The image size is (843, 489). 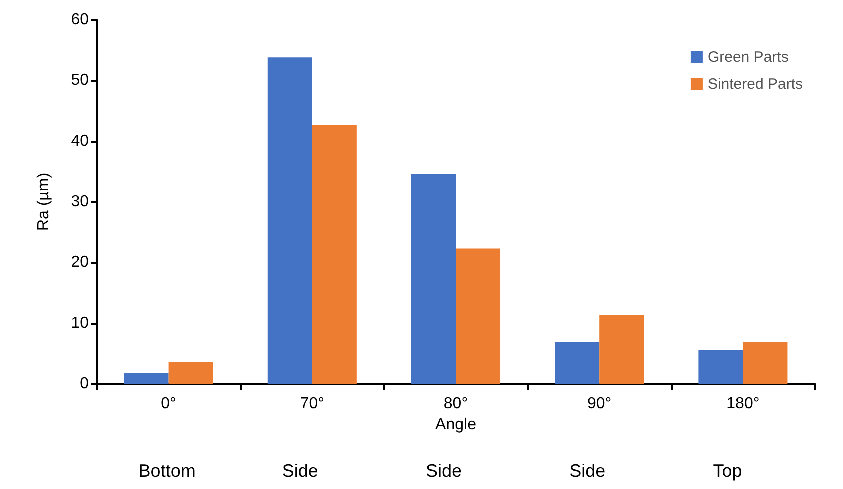 I want to click on legend-label: Green Parts, so click(x=748, y=57).